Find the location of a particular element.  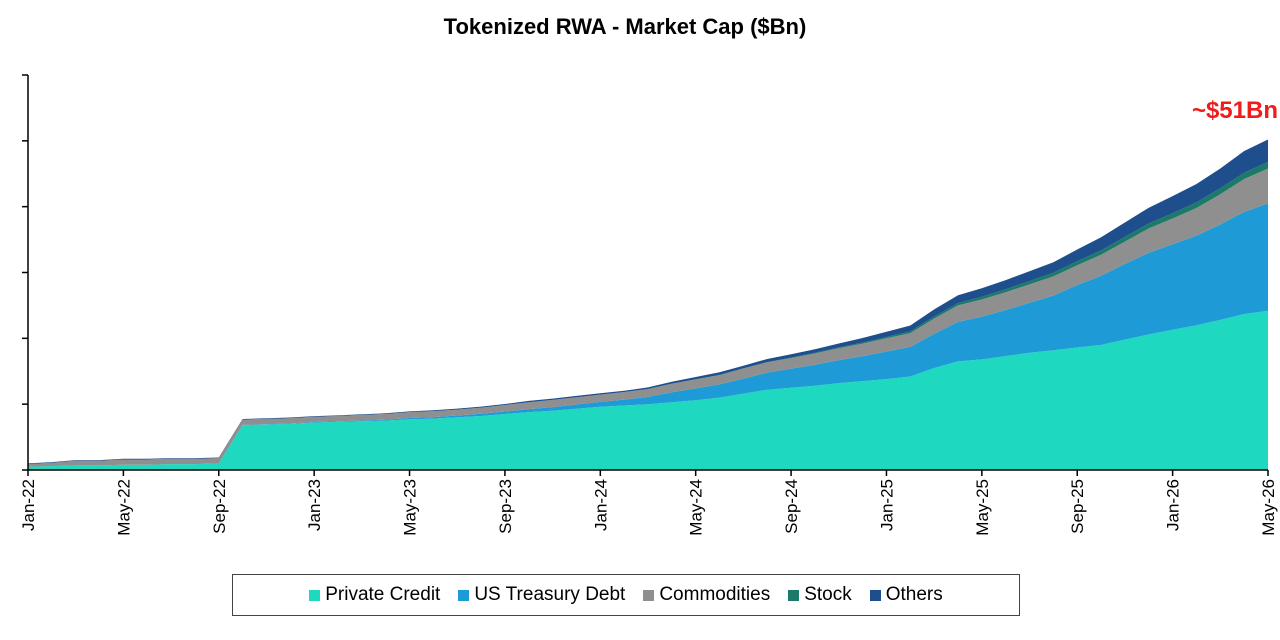

legend-label: Others is located at coordinates (914, 594).